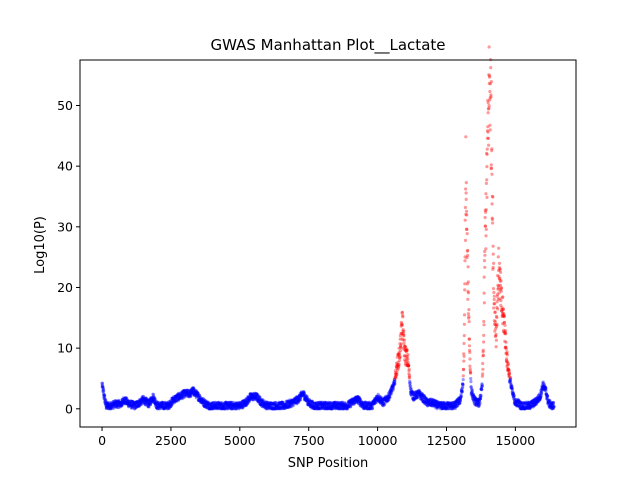 The image size is (640, 480). Describe the element at coordinates (328, 463) in the screenshot. I see `x-axis-label: SNP Position` at that location.